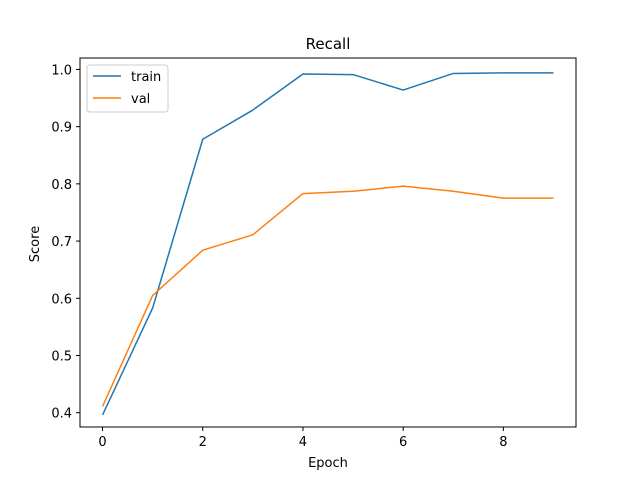 The width and height of the screenshot is (640, 480). What do you see at coordinates (127, 88) in the screenshot?
I see `legend: train val` at bounding box center [127, 88].